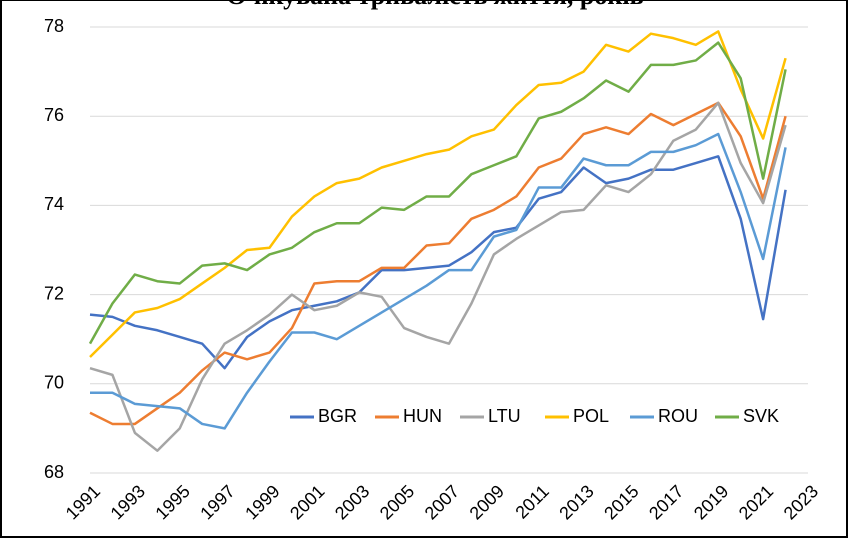 This screenshot has width=849, height=538. What do you see at coordinates (576, 502) in the screenshot?
I see `x-tick-label: 2013` at bounding box center [576, 502].